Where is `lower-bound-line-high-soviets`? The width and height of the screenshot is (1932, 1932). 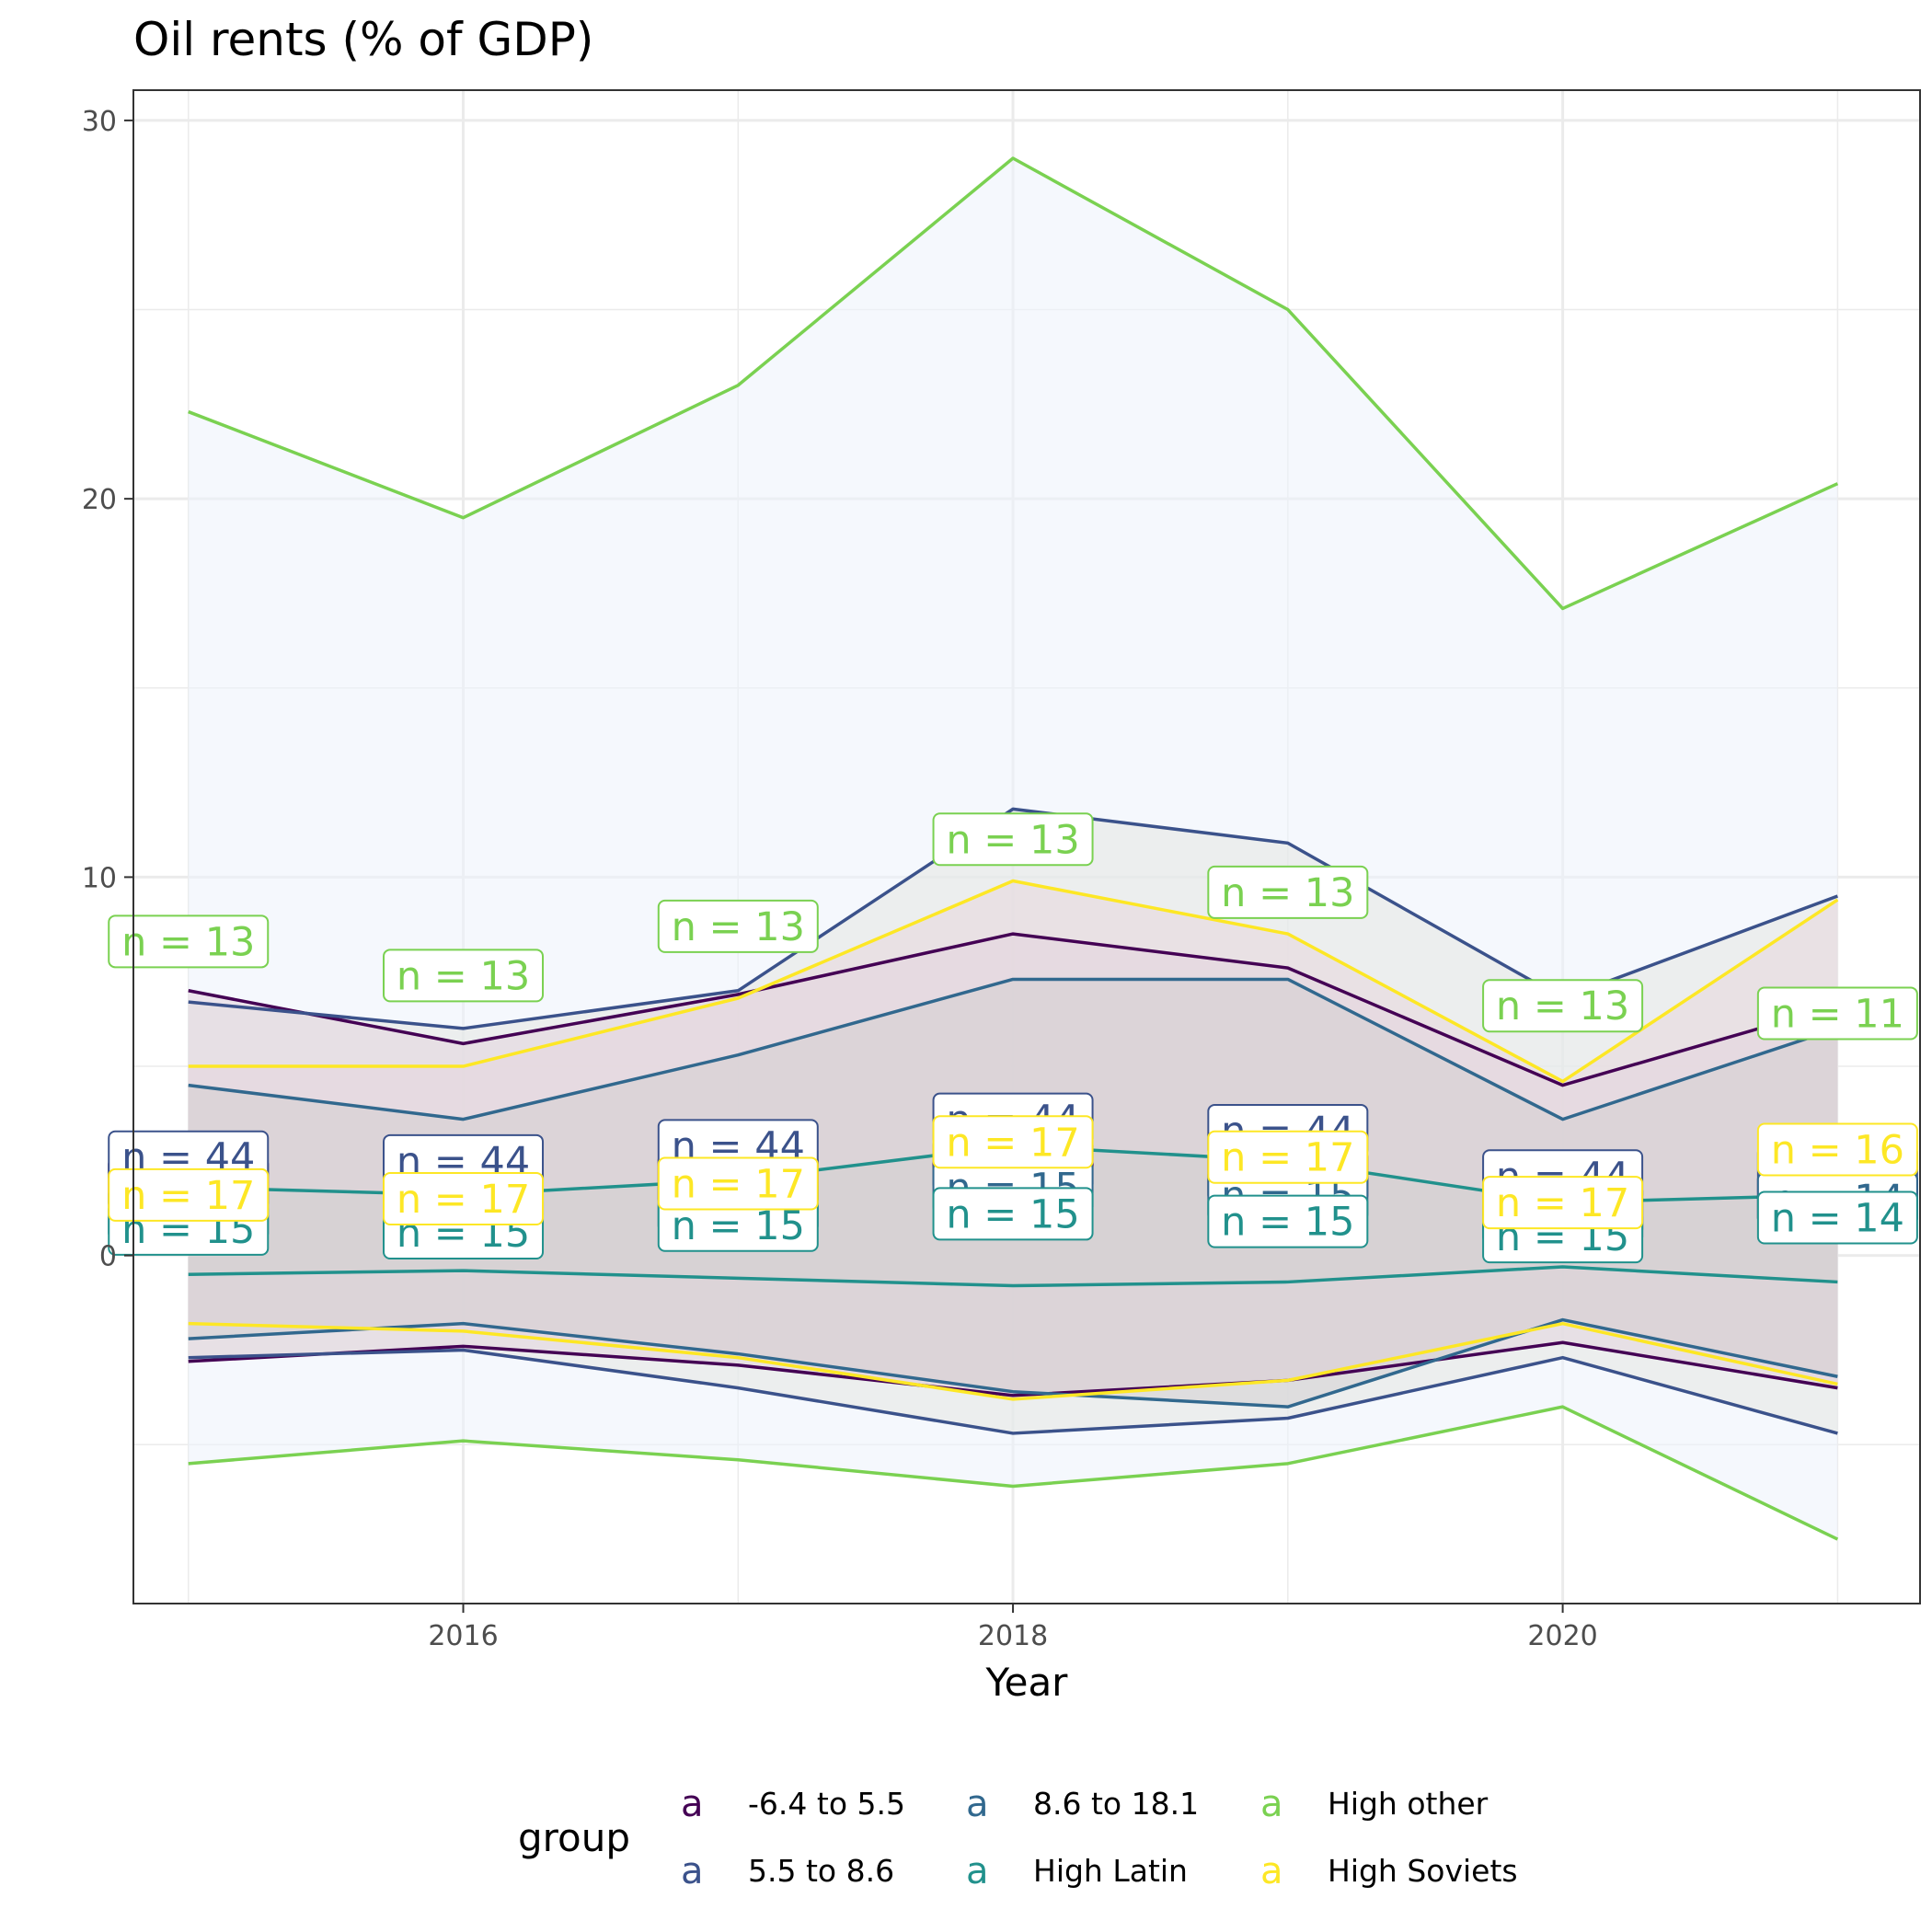 lower-bound-line-high-soviets is located at coordinates (1013, 1361).